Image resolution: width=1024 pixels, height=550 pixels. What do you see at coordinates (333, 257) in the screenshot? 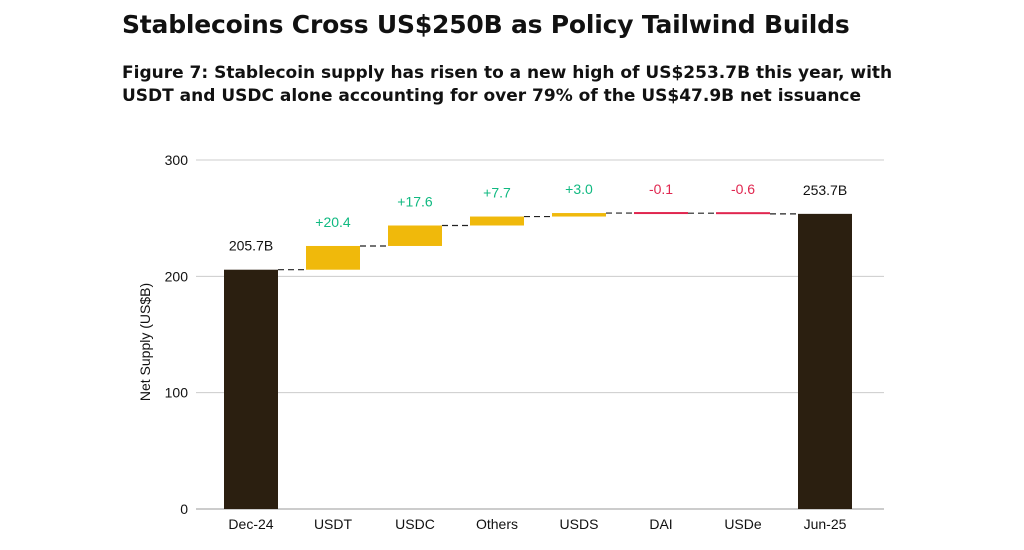
I see `bar-usdt` at bounding box center [333, 257].